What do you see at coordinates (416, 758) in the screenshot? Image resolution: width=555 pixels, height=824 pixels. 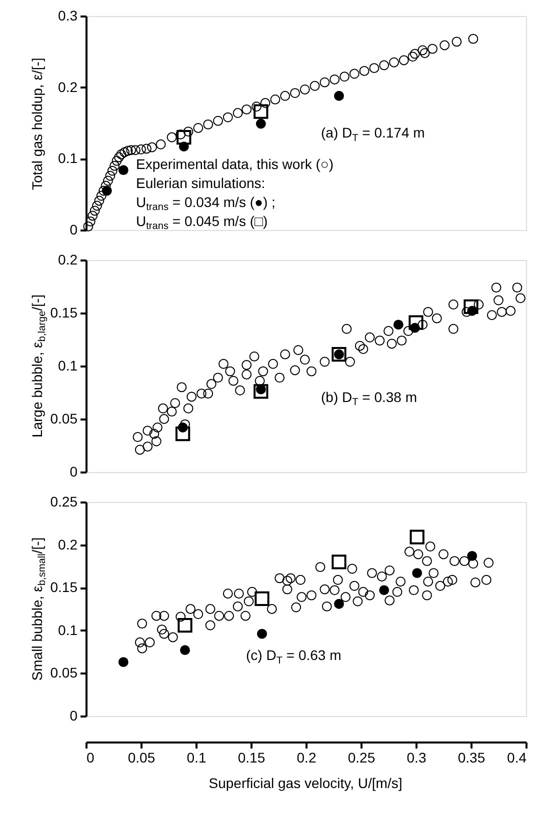 I see `x-tick-label: 0.3` at bounding box center [416, 758].